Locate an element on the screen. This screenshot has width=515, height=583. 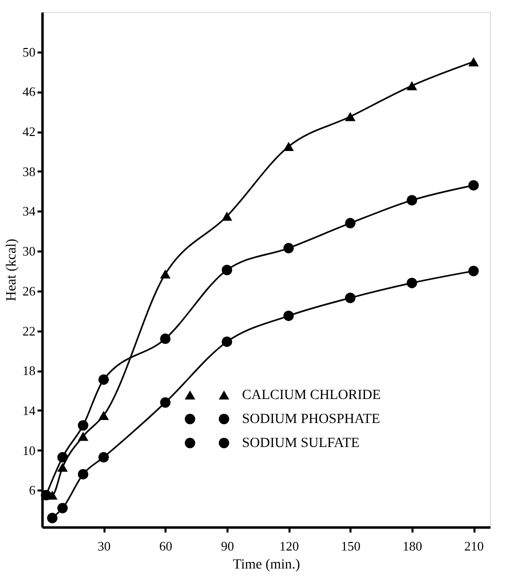
y-tick-label: 42 is located at coordinates (29, 132).